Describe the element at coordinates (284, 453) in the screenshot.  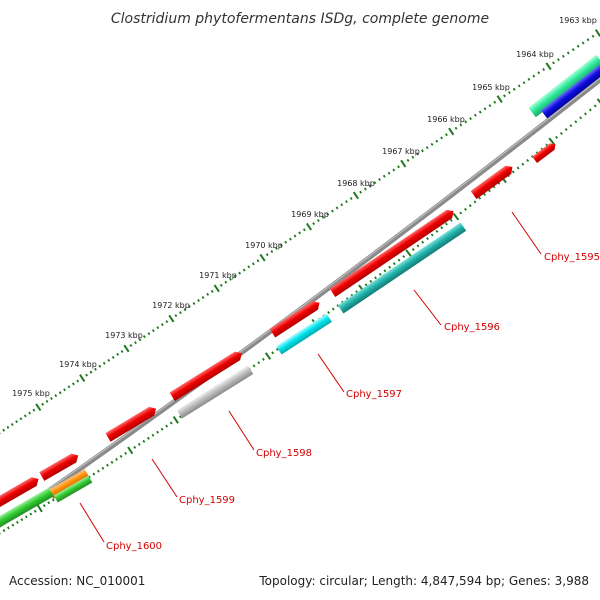
I see `gene-label: Cphy_1598` at that location.